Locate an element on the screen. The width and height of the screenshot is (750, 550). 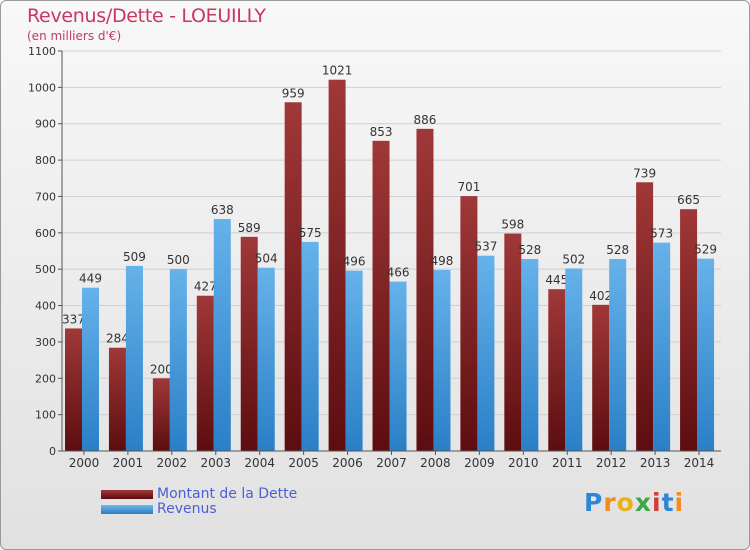
data-label-debt-2004: 589 is located at coordinates (249, 228).